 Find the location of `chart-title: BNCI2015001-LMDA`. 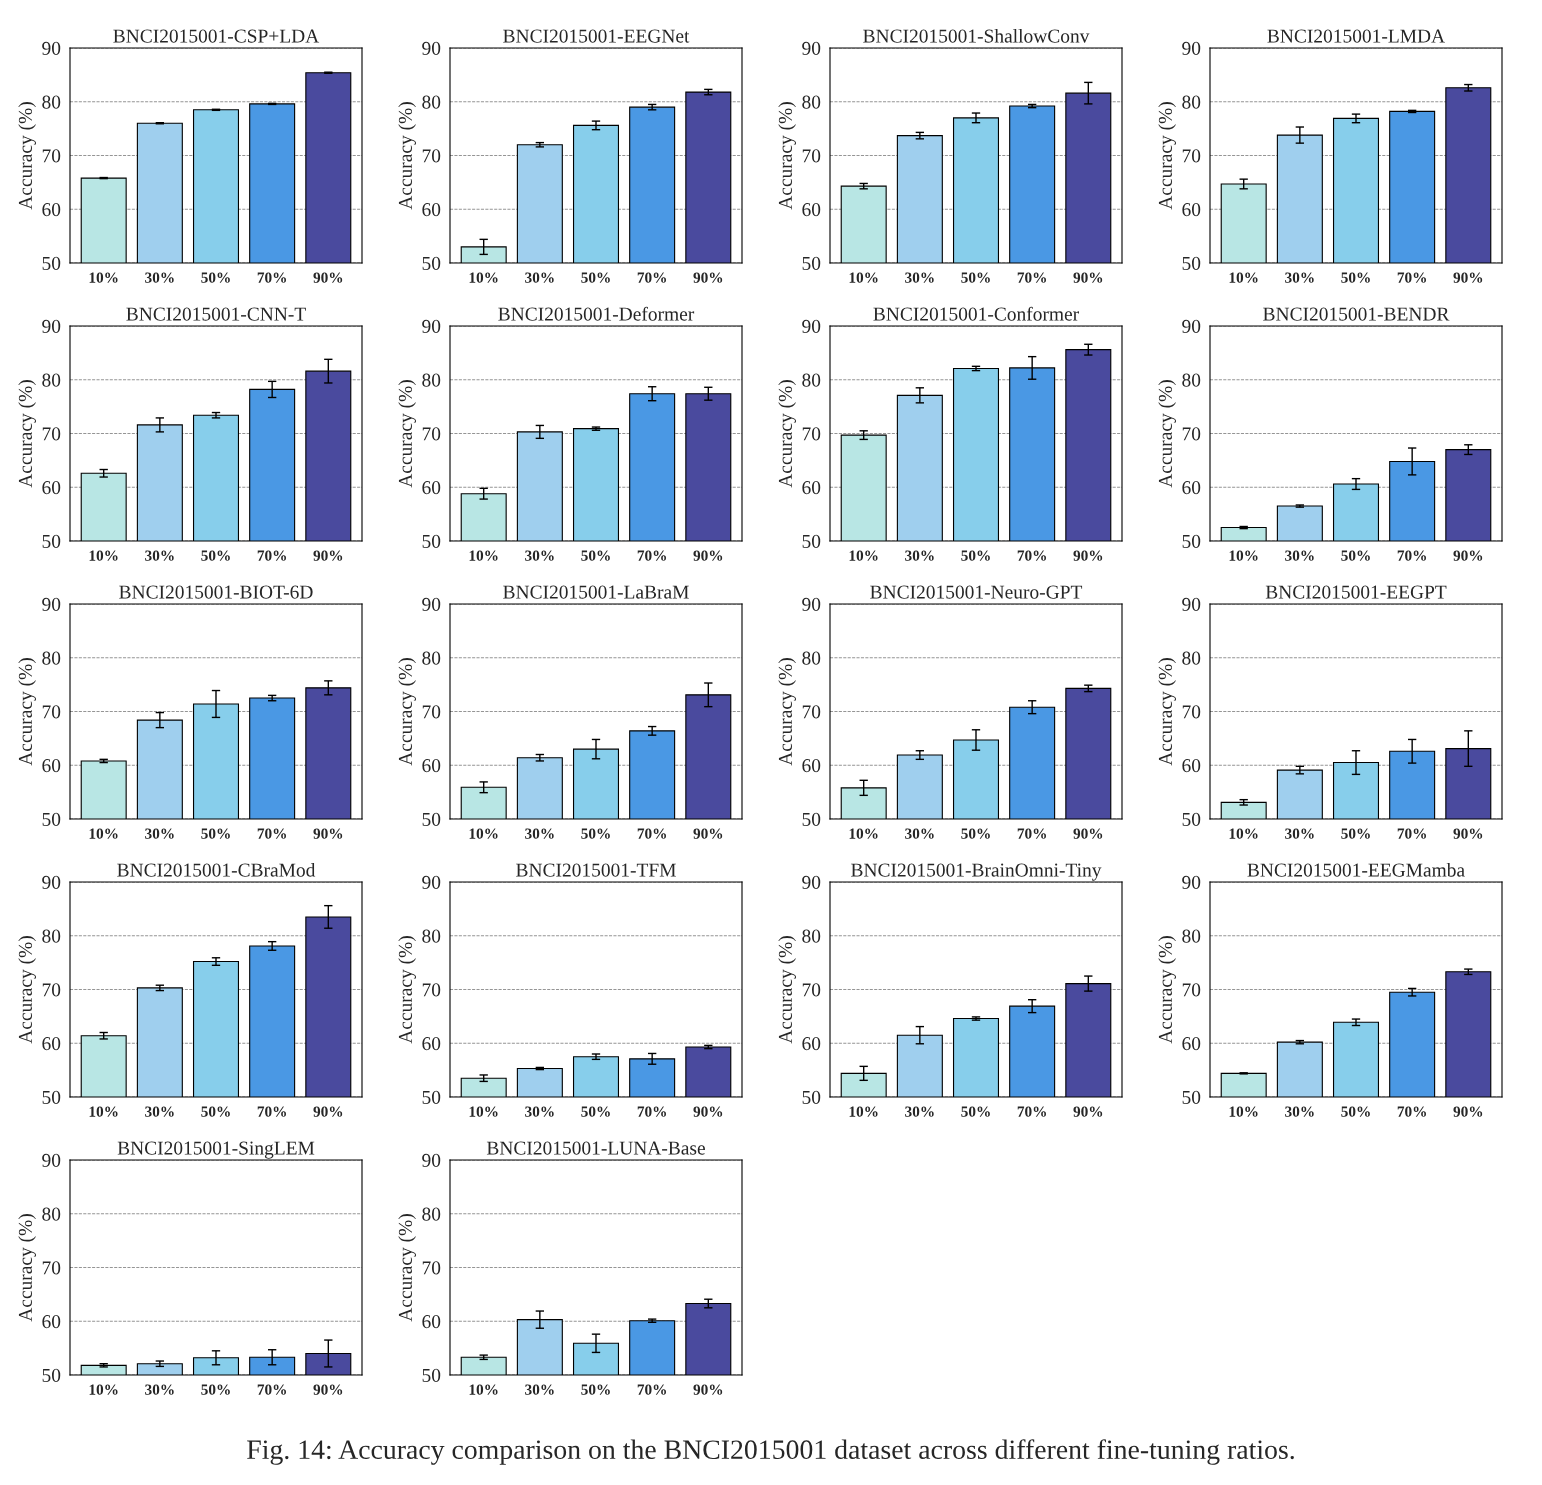

chart-title: BNCI2015001-LMDA is located at coordinates (1356, 36).